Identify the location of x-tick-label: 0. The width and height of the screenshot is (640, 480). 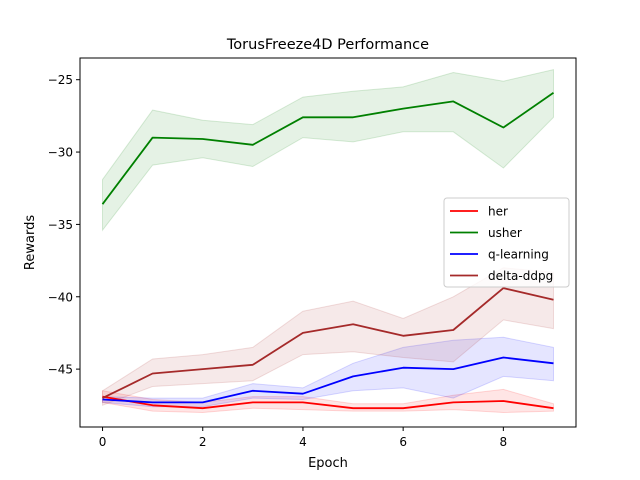
(103, 442).